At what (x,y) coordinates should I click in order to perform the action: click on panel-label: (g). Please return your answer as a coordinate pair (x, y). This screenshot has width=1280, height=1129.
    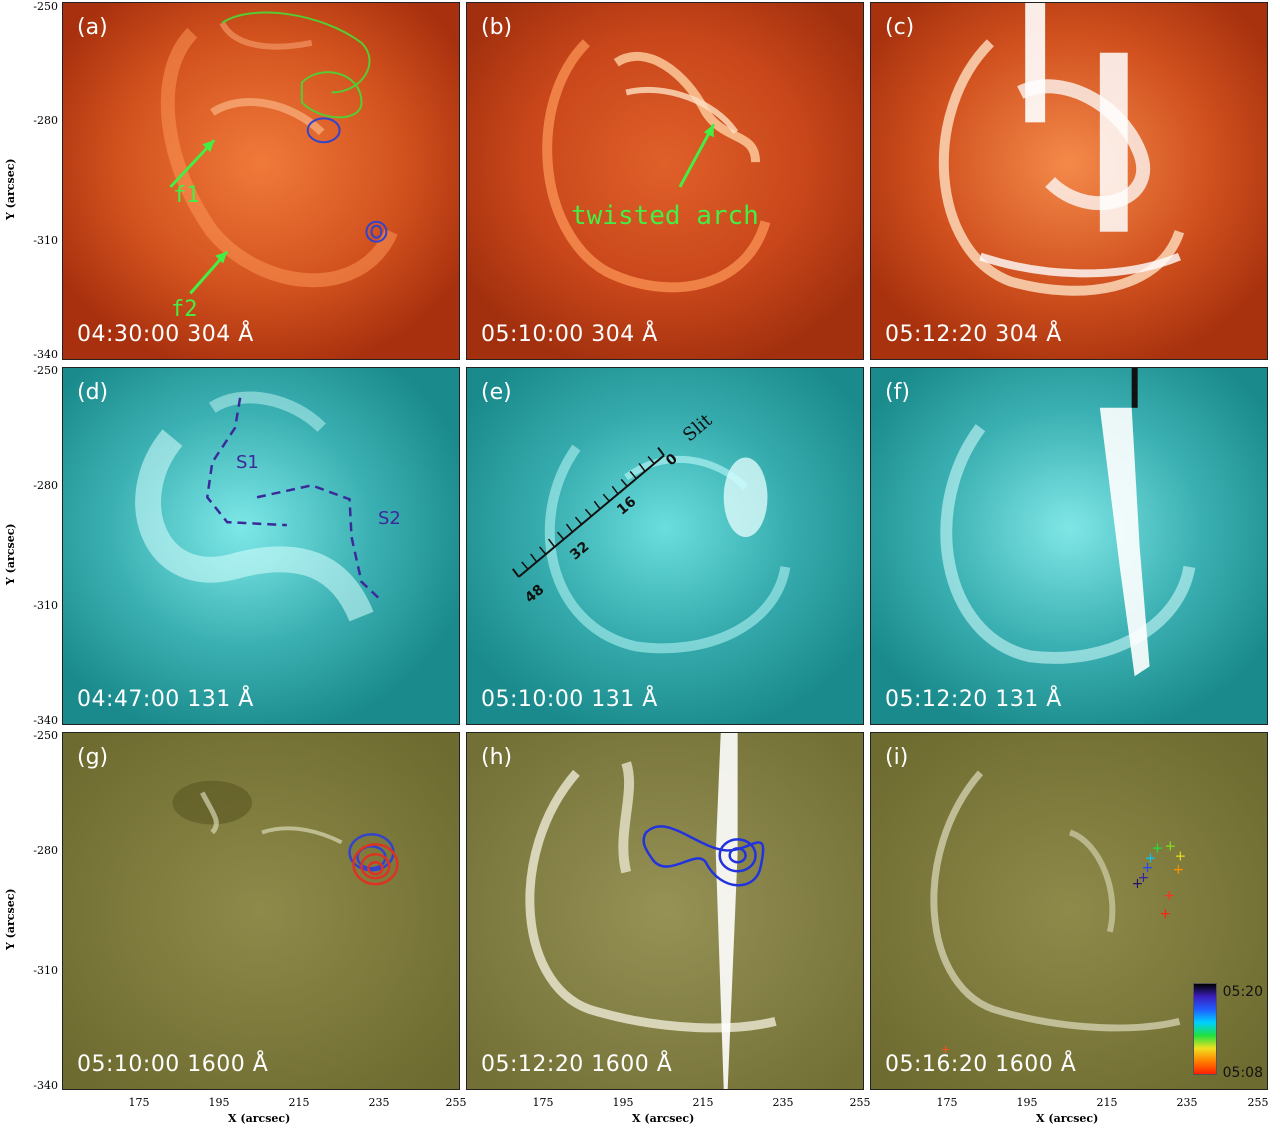
    Looking at the image, I should click on (93, 757).